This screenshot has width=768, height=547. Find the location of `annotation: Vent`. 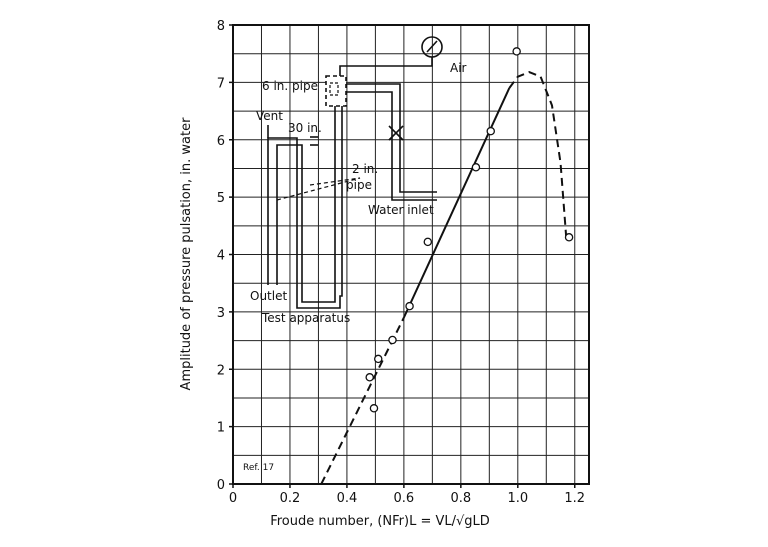

annotation: Vent is located at coordinates (269, 116).